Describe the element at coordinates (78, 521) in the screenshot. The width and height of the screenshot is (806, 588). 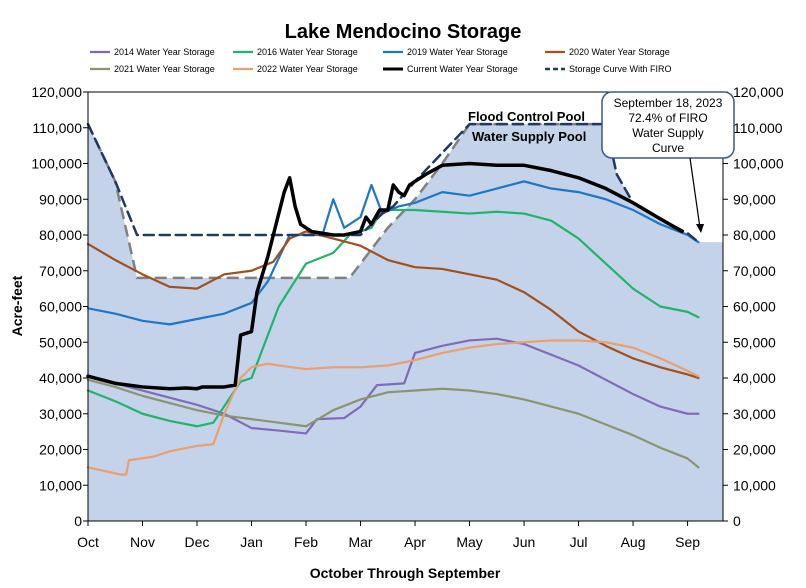
I see `y-tick-label-left: 0` at that location.